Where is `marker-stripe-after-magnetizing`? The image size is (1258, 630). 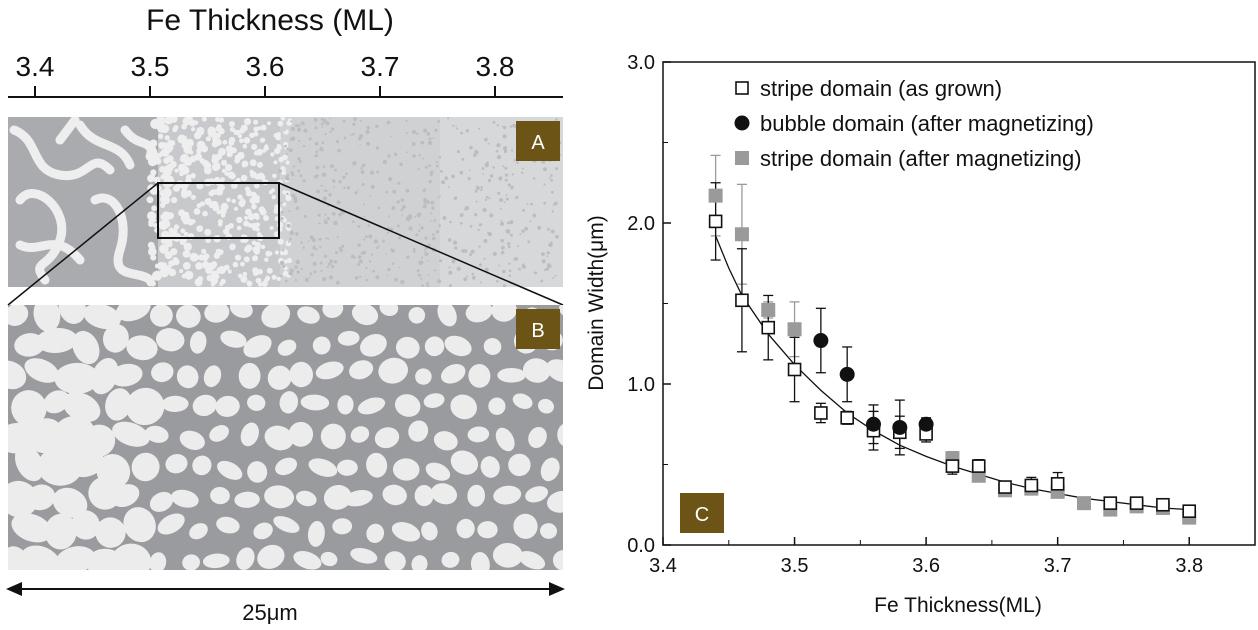 marker-stripe-after-magnetizing is located at coordinates (1083, 503).